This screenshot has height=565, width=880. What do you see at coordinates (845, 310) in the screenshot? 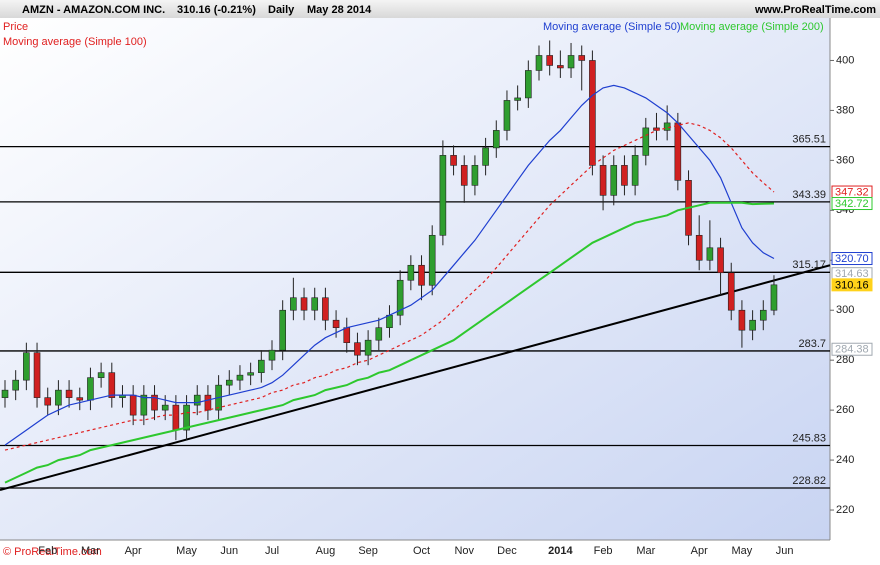
I see `y-tick-label: 300` at bounding box center [845, 310].